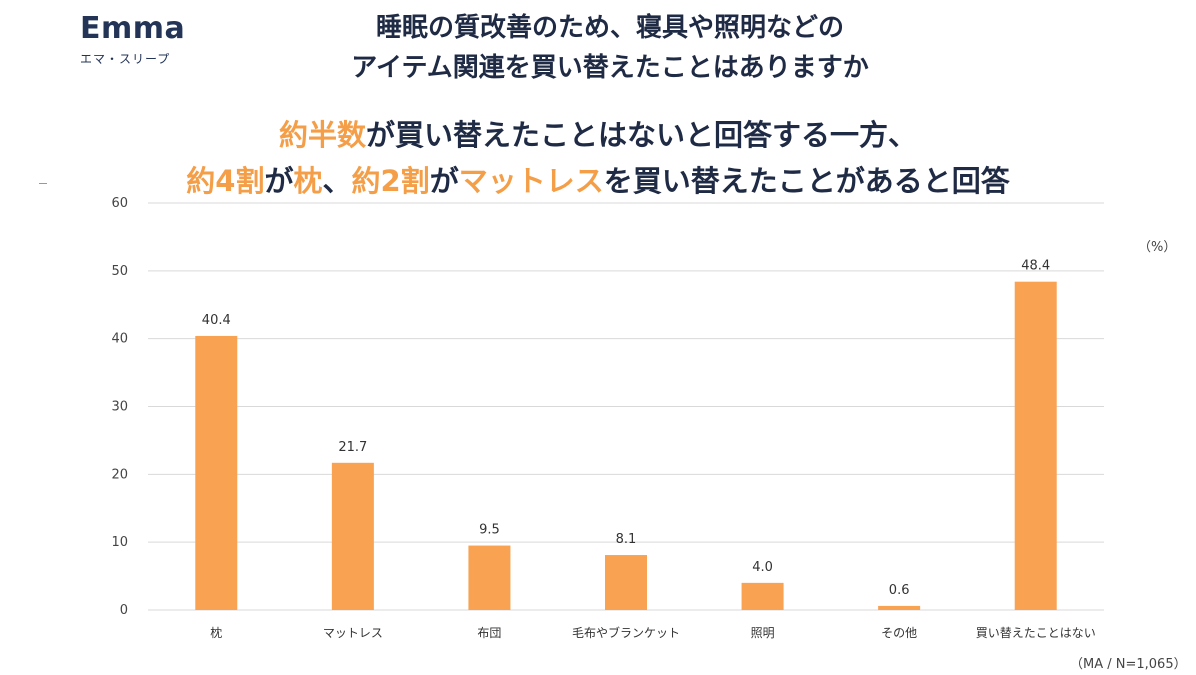 This screenshot has height=675, width=1196. I want to click on subtitle-highlight: マットレス, so click(531, 181).